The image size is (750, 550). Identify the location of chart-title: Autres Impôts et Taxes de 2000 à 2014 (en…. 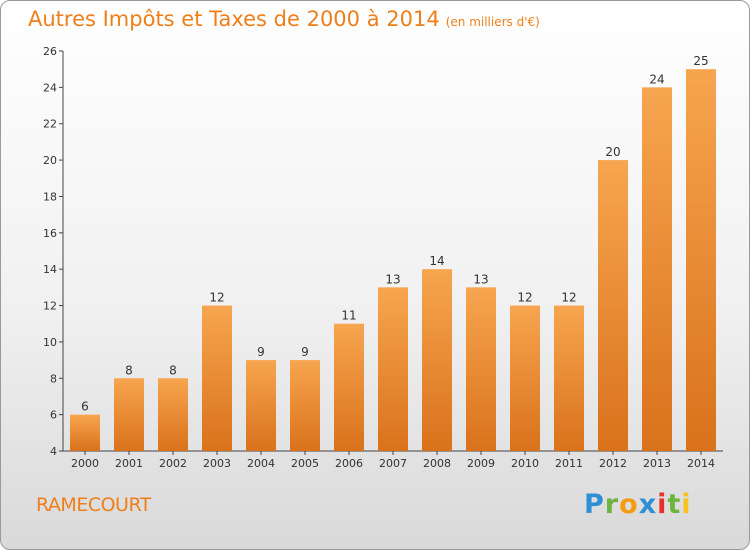
(284, 19).